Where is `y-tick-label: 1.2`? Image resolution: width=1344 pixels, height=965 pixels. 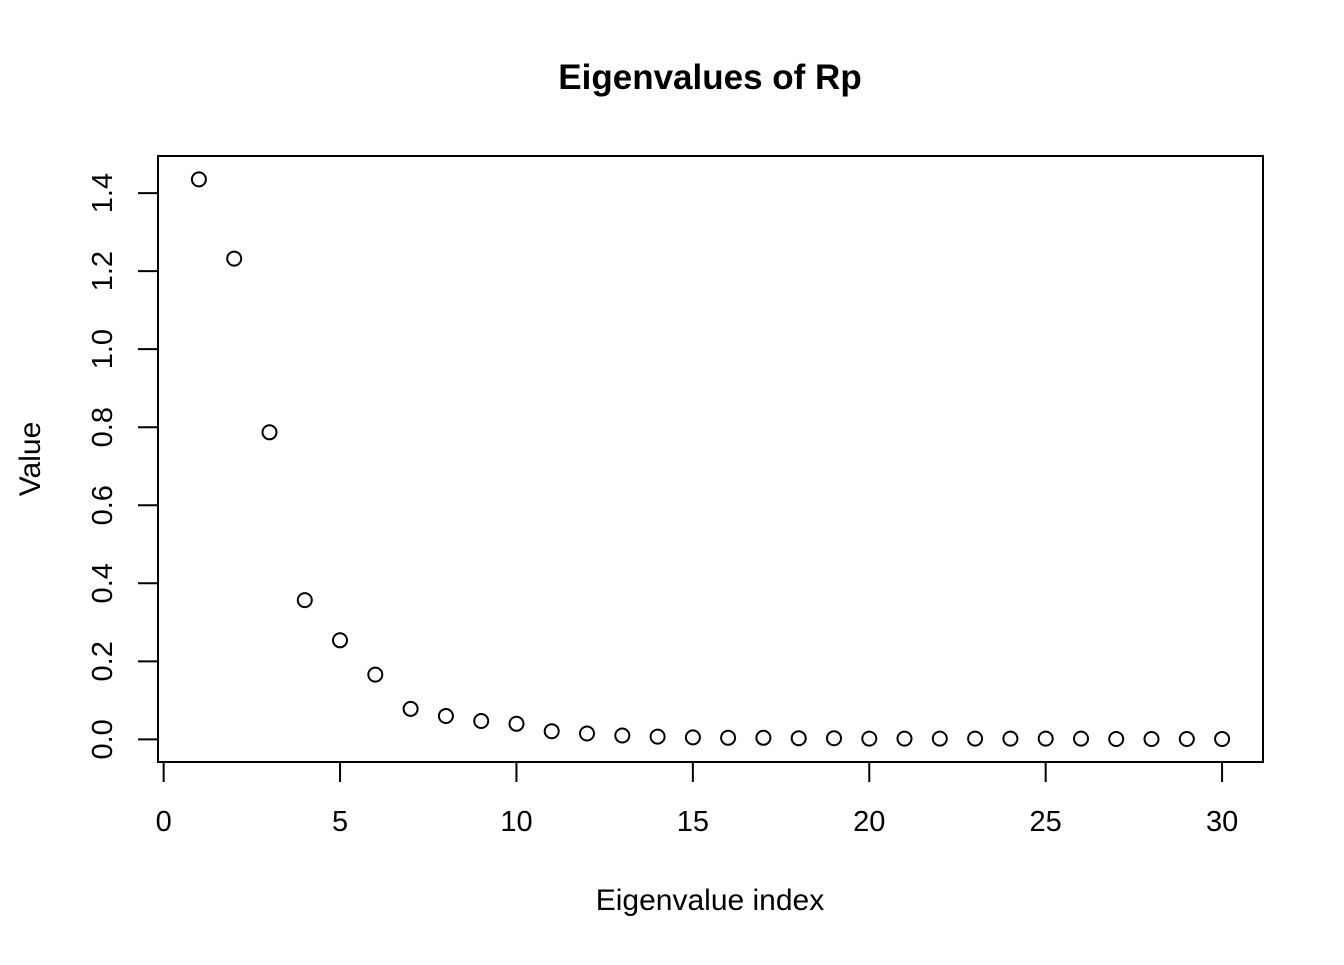 y-tick-label: 1.2 is located at coordinates (103, 271).